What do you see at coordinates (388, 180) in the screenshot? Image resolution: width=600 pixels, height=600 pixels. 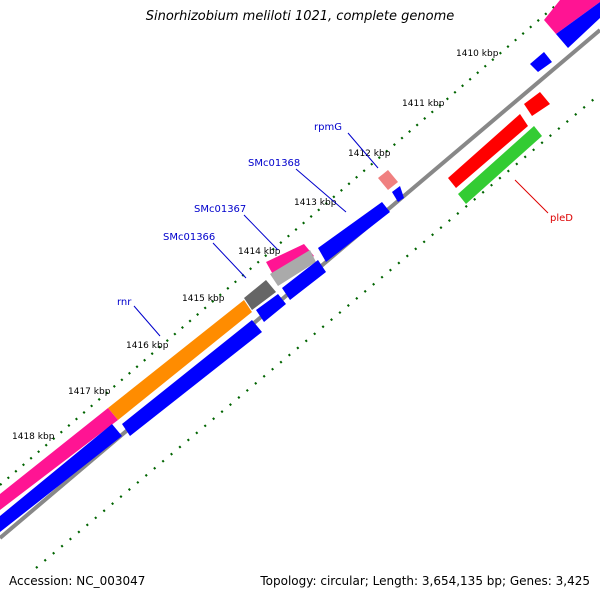 I see `feature-salmon-rpmg` at bounding box center [388, 180].